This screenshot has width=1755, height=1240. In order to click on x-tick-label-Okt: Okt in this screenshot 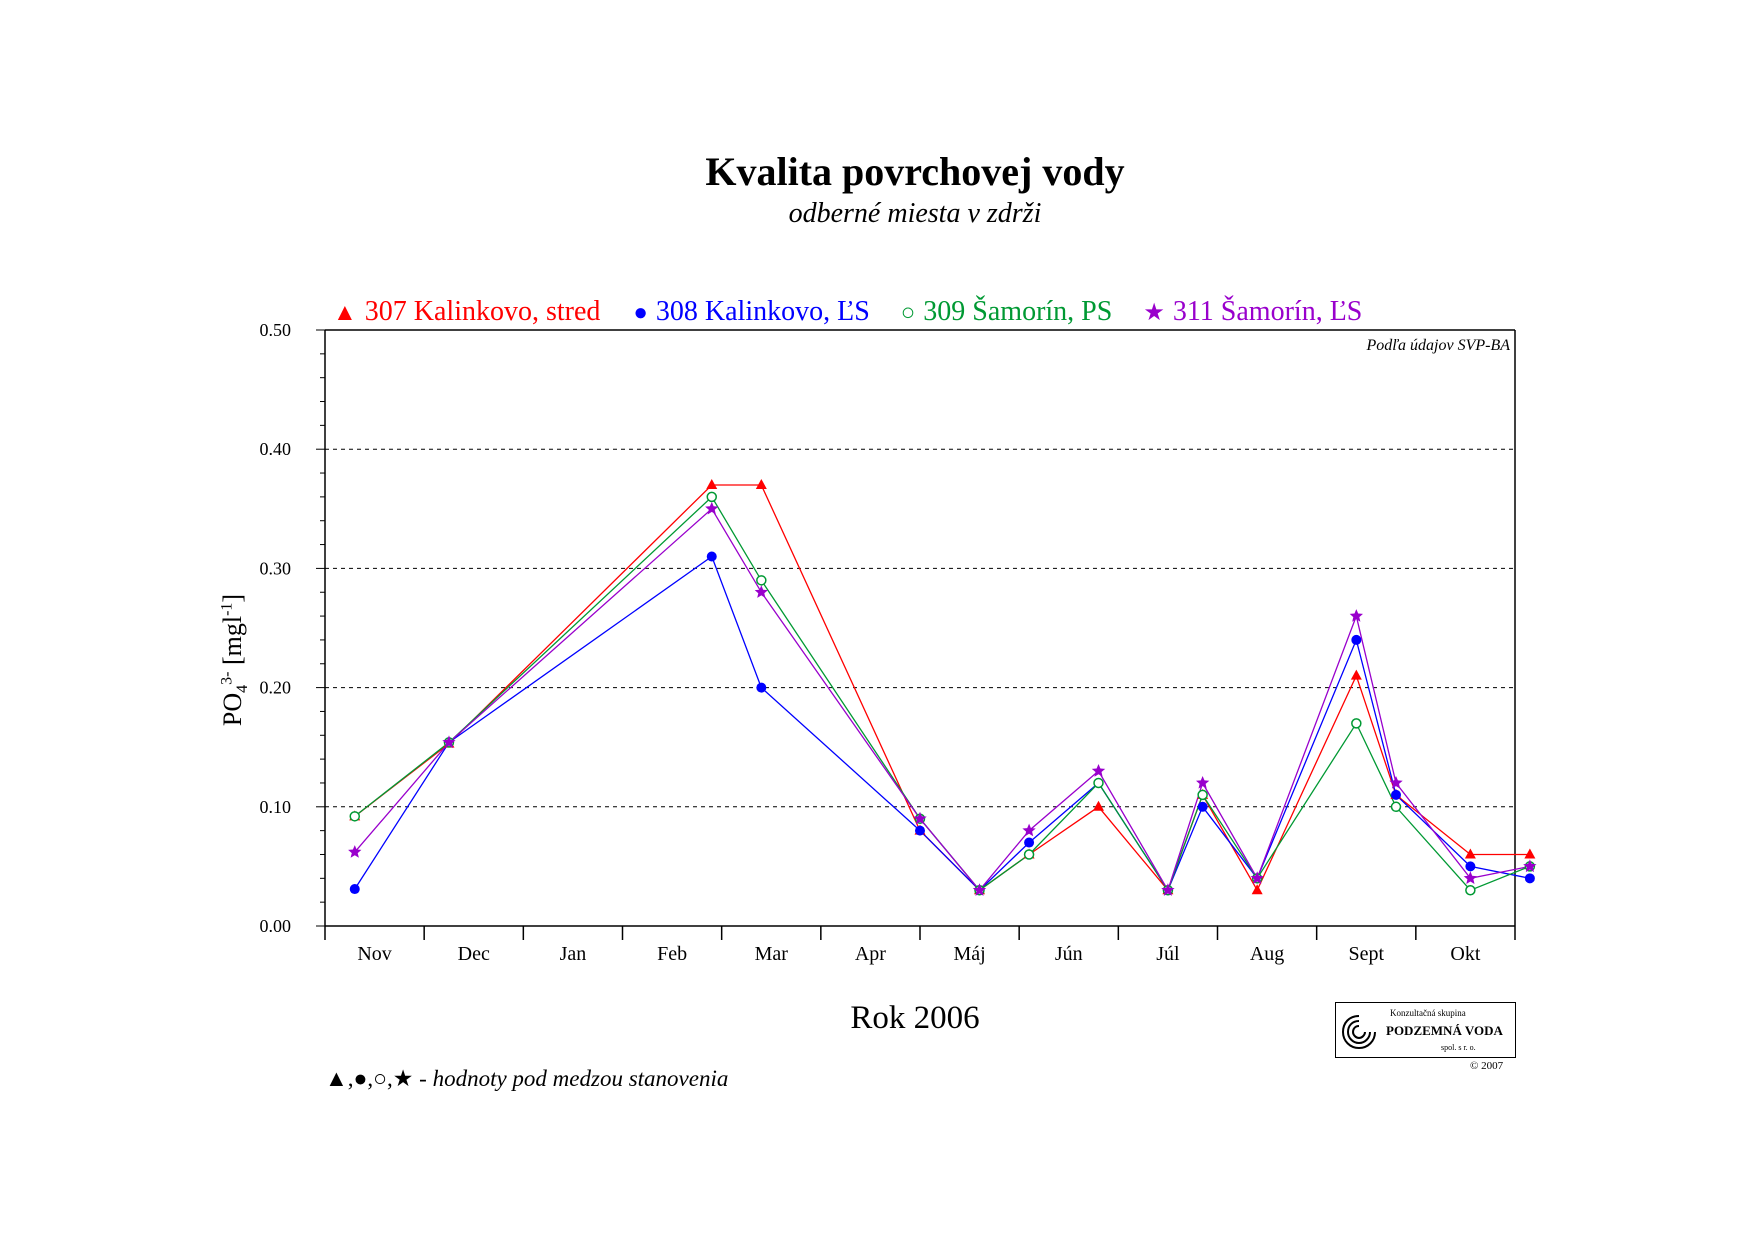, I will do `click(1465, 954)`.